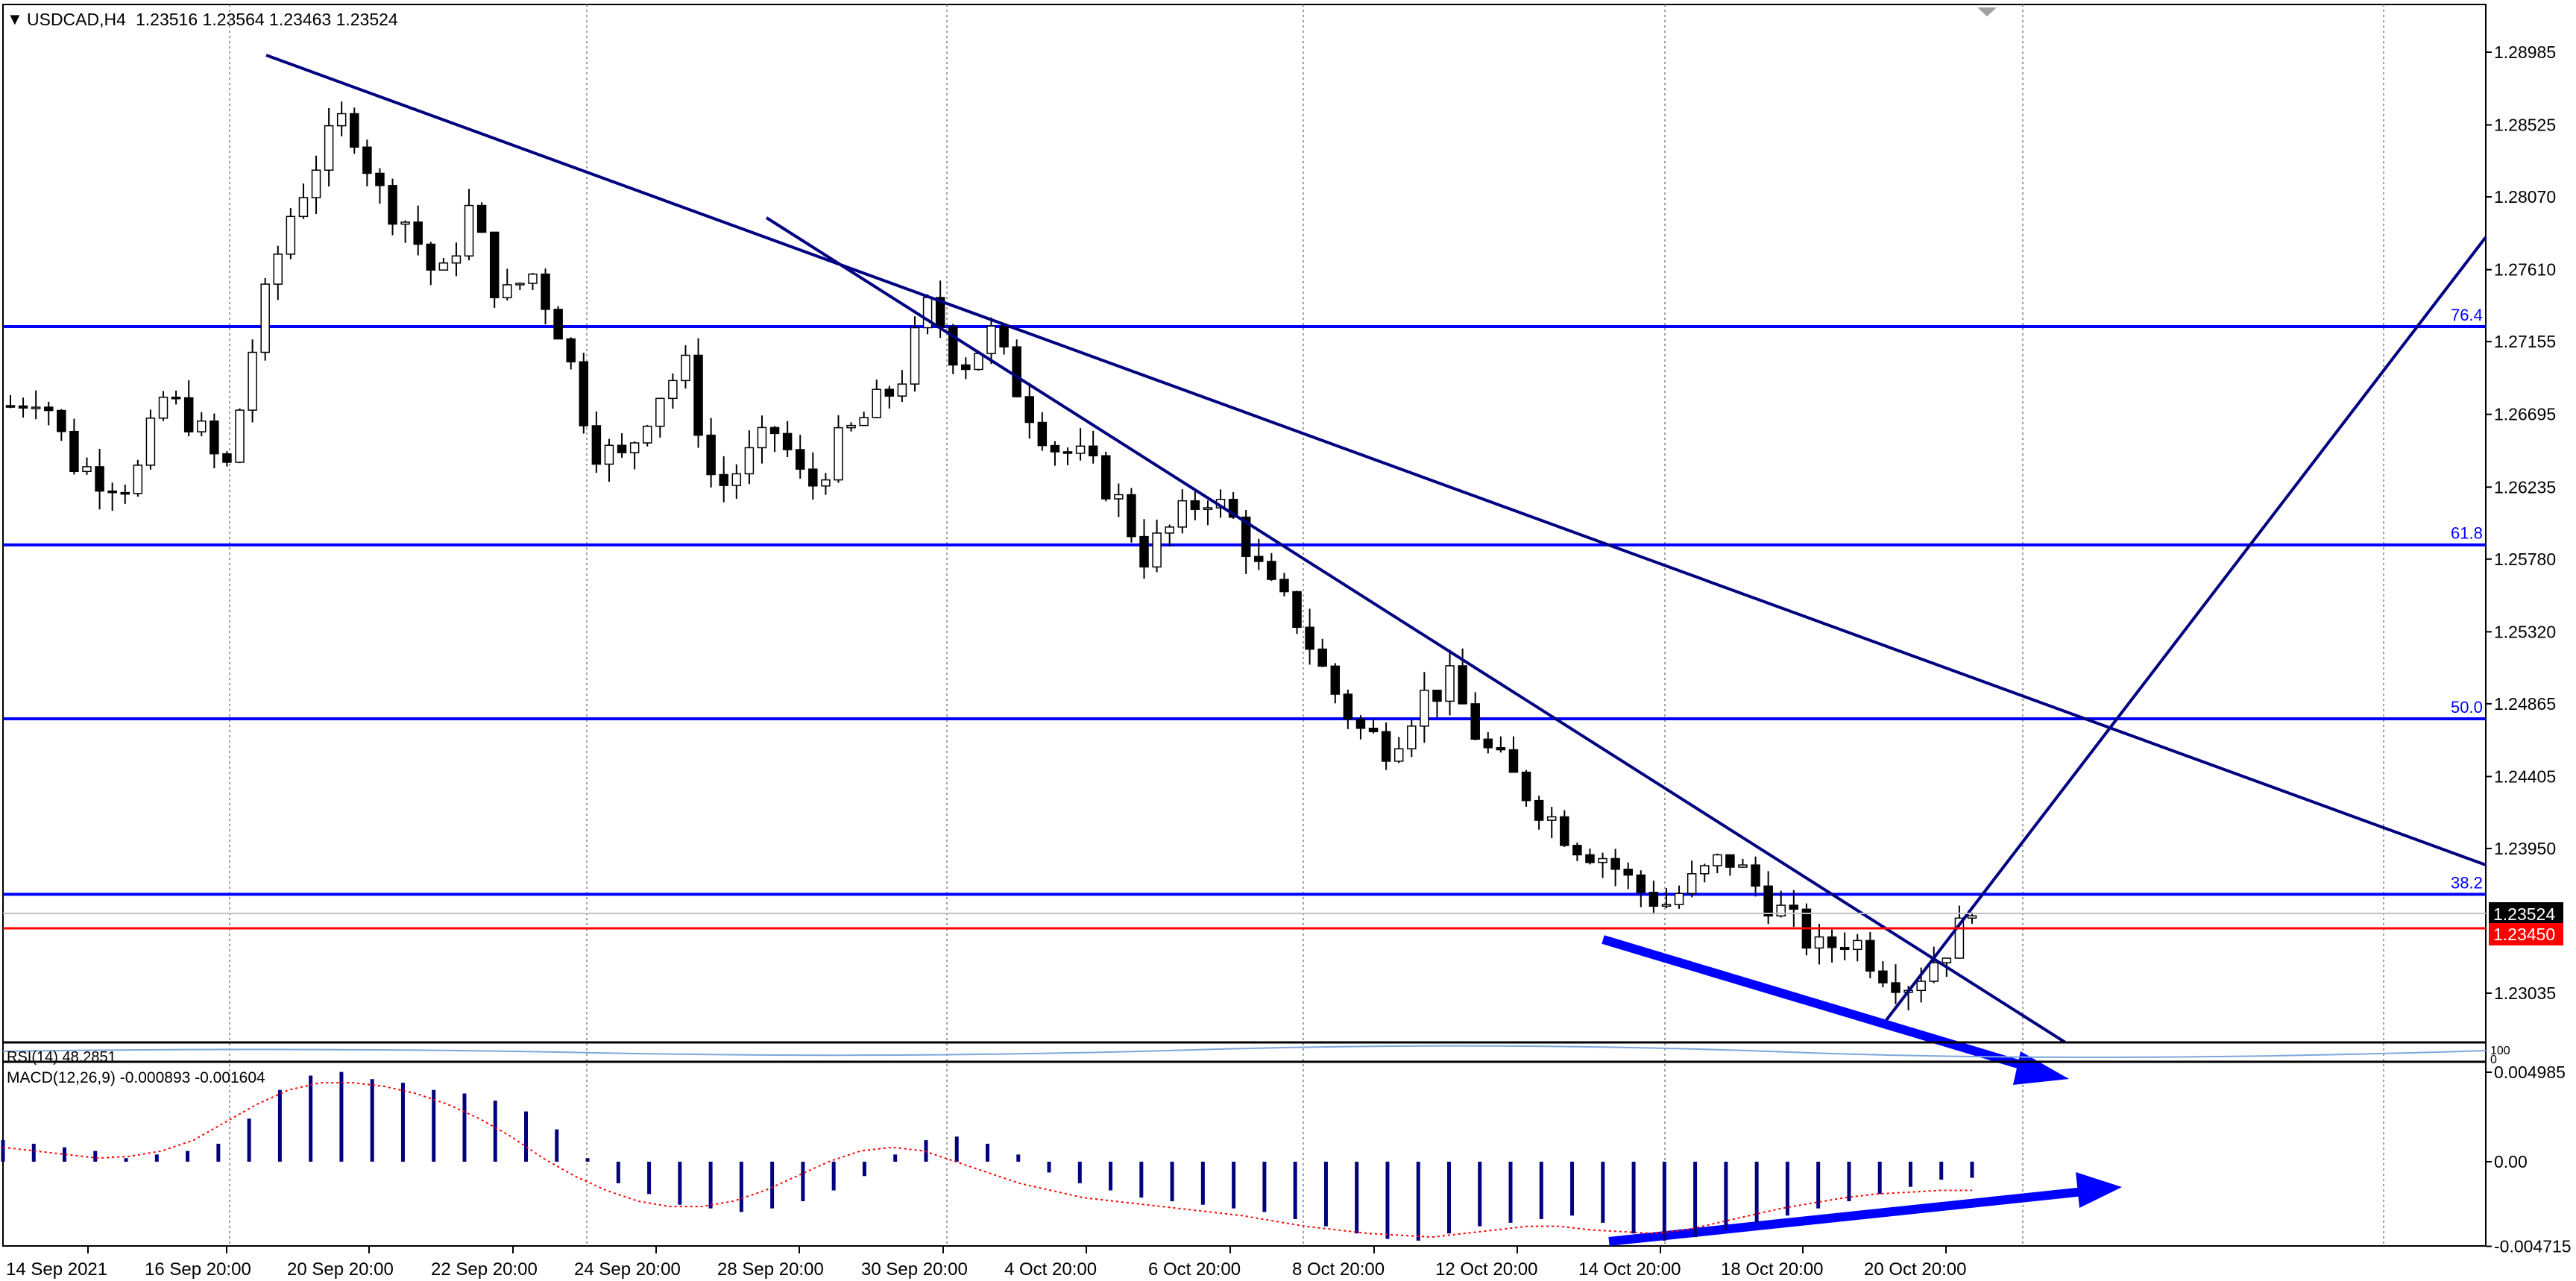  What do you see at coordinates (2099, 1190) in the screenshot?
I see `macd-arrow-head` at bounding box center [2099, 1190].